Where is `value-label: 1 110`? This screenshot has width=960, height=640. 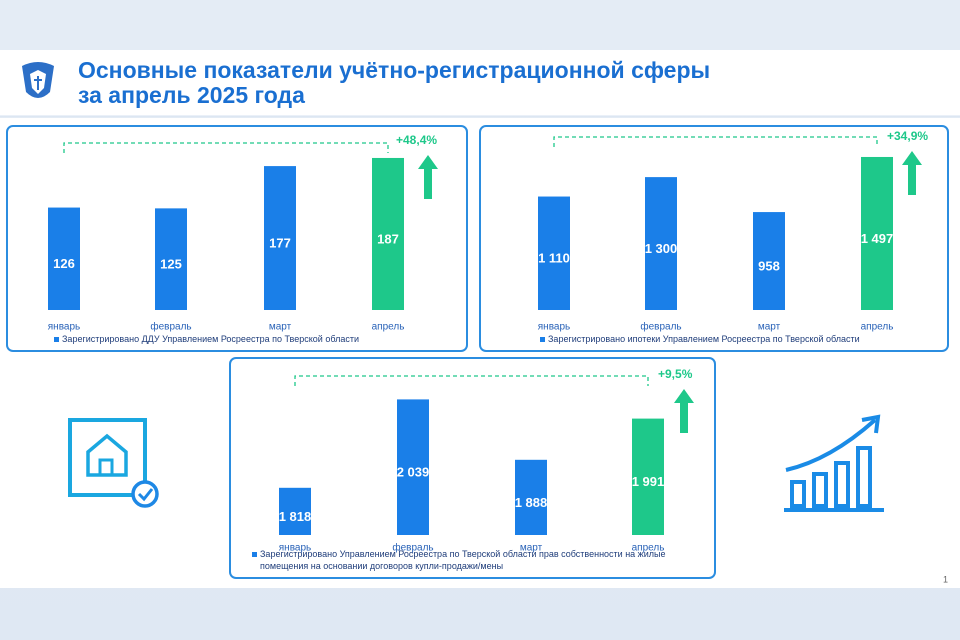
value-label: 1 110 is located at coordinates (554, 258).